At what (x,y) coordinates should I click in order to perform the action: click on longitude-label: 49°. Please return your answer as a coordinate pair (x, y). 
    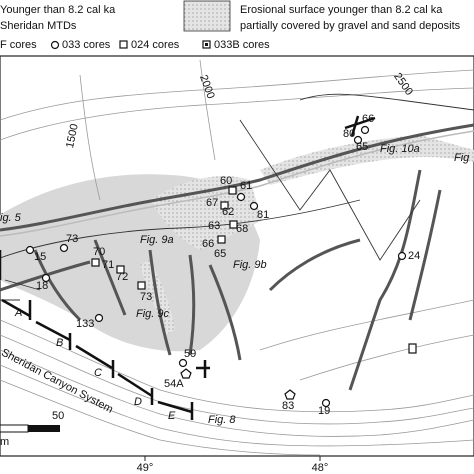
    Looking at the image, I should click on (145, 468).